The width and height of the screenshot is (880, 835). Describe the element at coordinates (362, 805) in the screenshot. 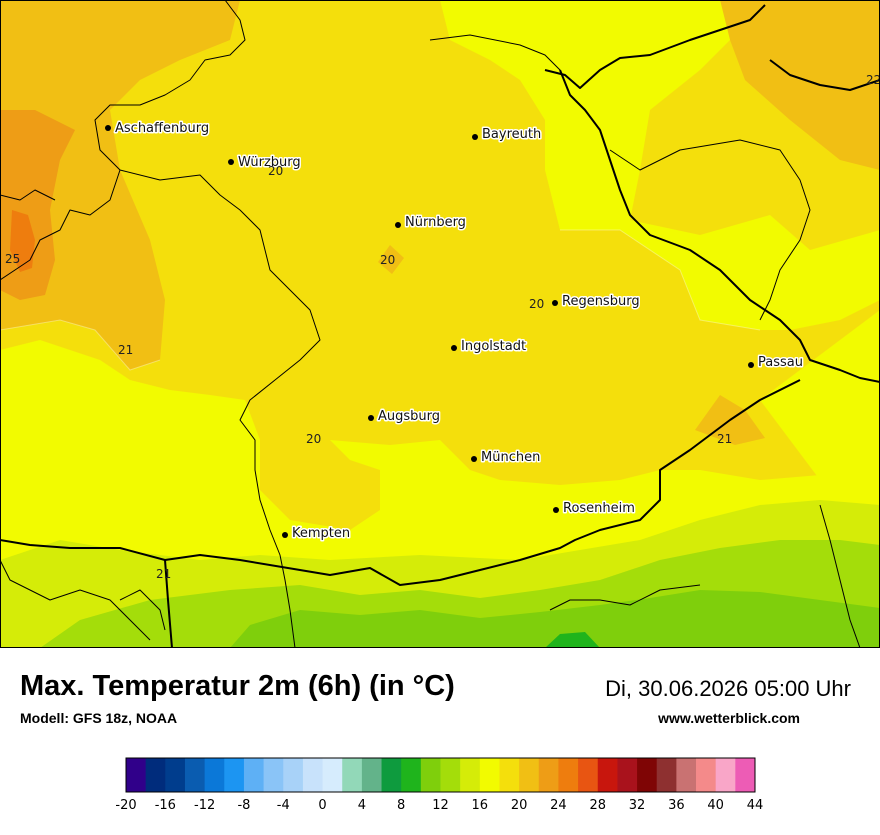

I see `legend-tick-label: 4` at that location.